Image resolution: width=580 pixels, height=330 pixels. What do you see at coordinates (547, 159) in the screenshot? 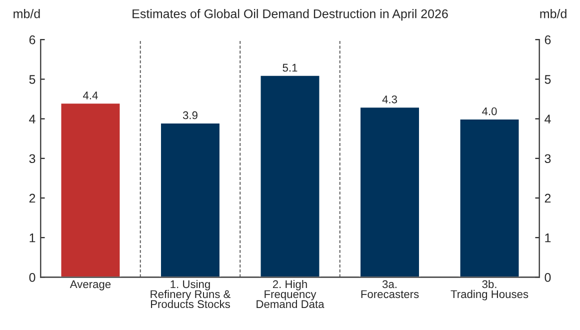
I see `y2-tick-label: 3` at bounding box center [547, 159].